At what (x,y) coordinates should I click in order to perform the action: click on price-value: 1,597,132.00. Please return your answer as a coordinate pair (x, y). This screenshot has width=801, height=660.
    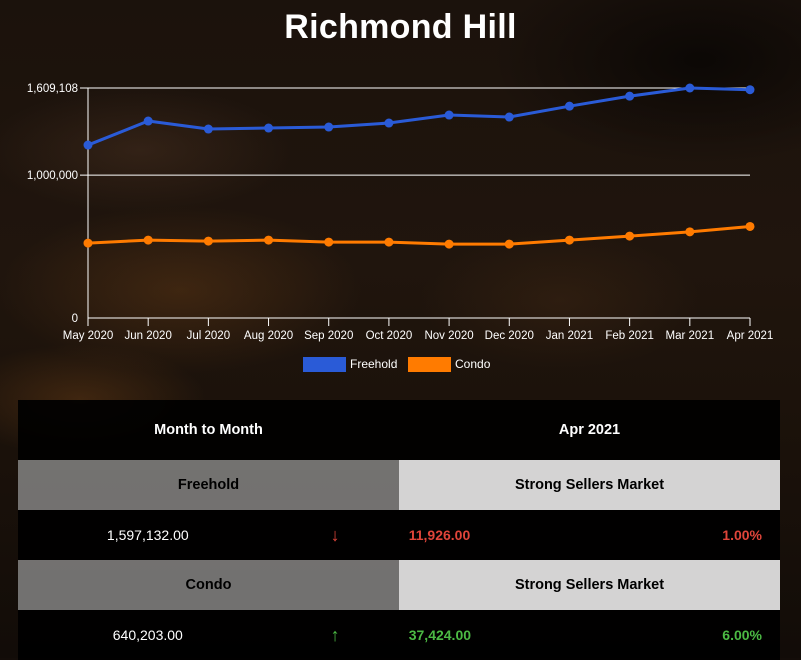
    Looking at the image, I should click on (147, 535).